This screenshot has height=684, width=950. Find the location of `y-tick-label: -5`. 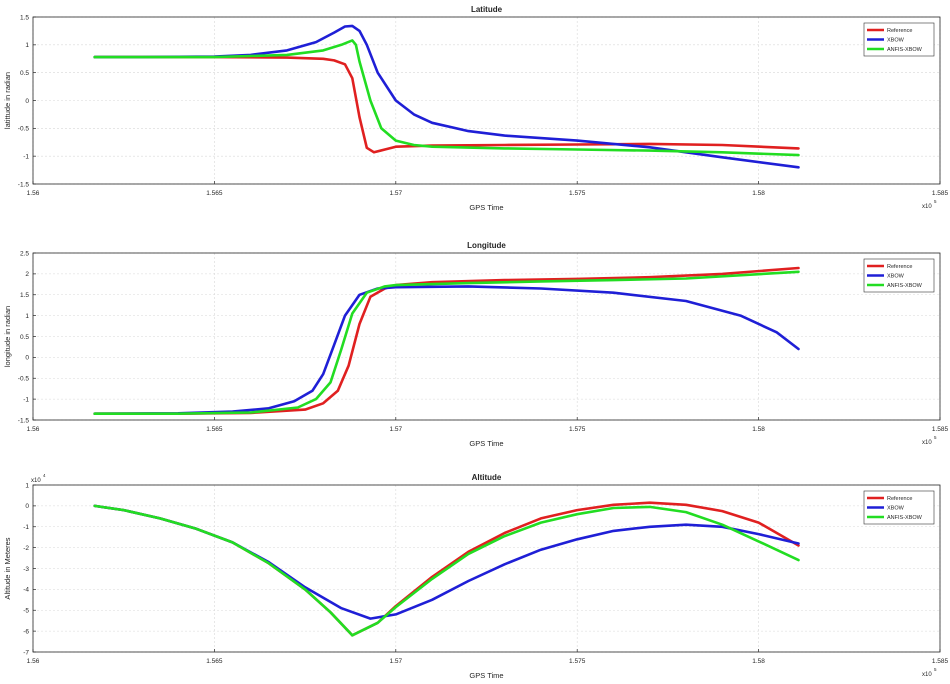

y-tick-label: -5 is located at coordinates (26, 611).